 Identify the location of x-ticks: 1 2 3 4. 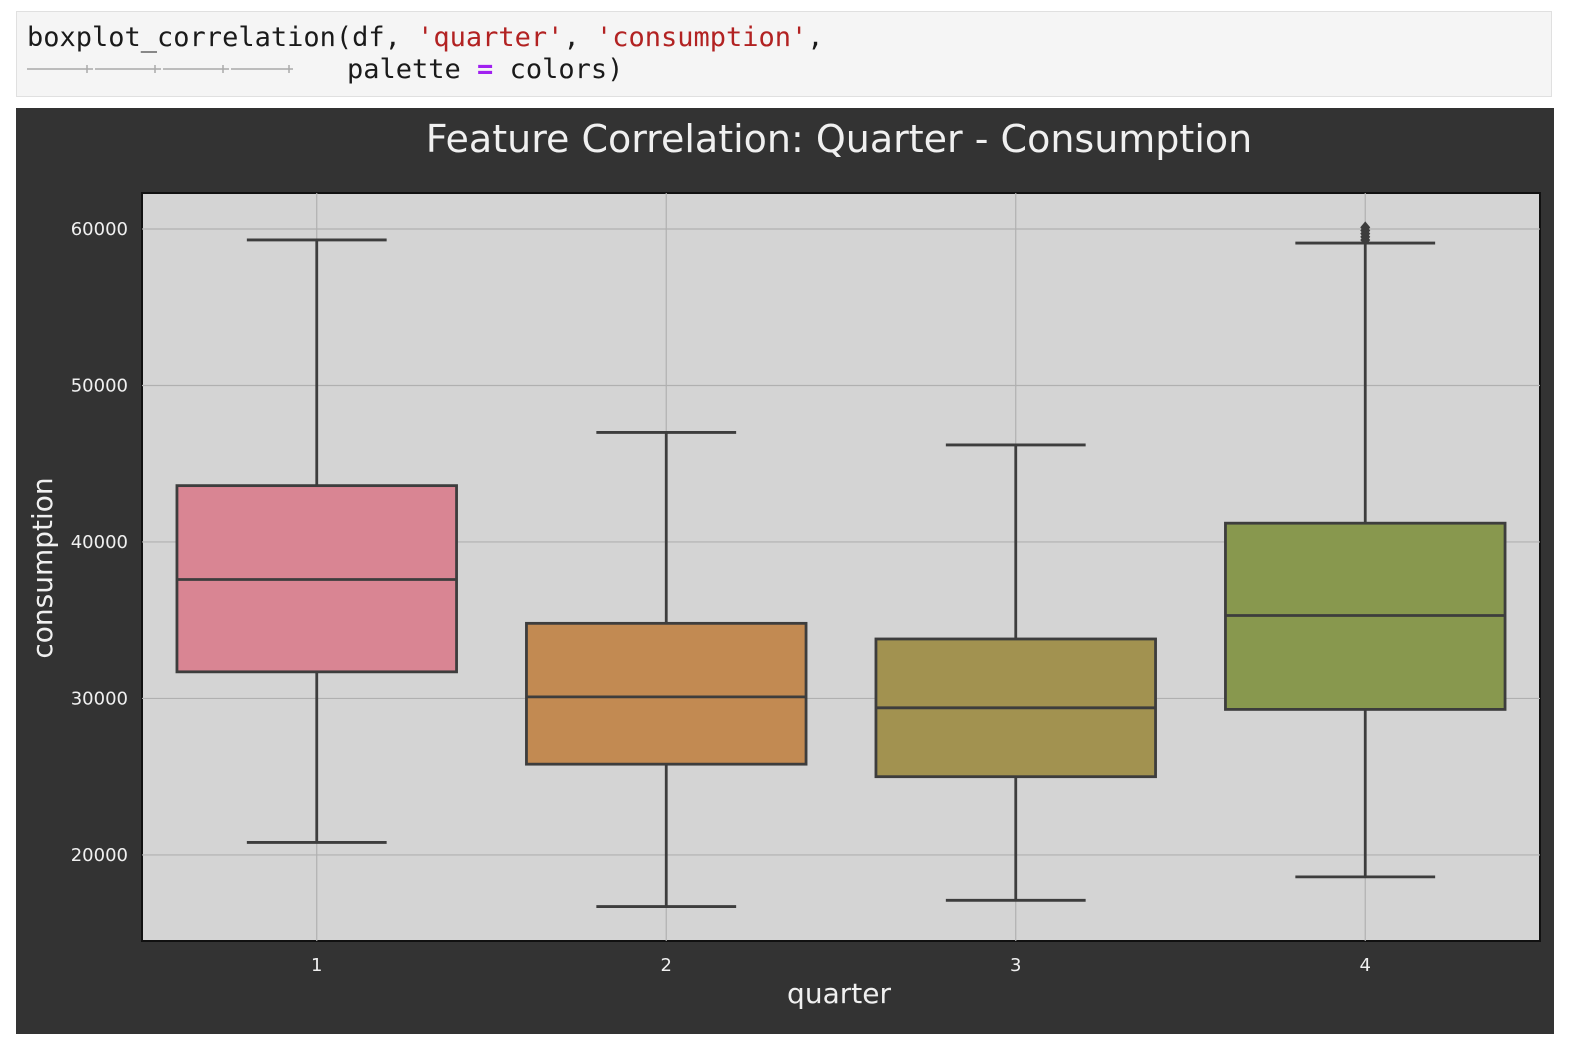
(841, 965).